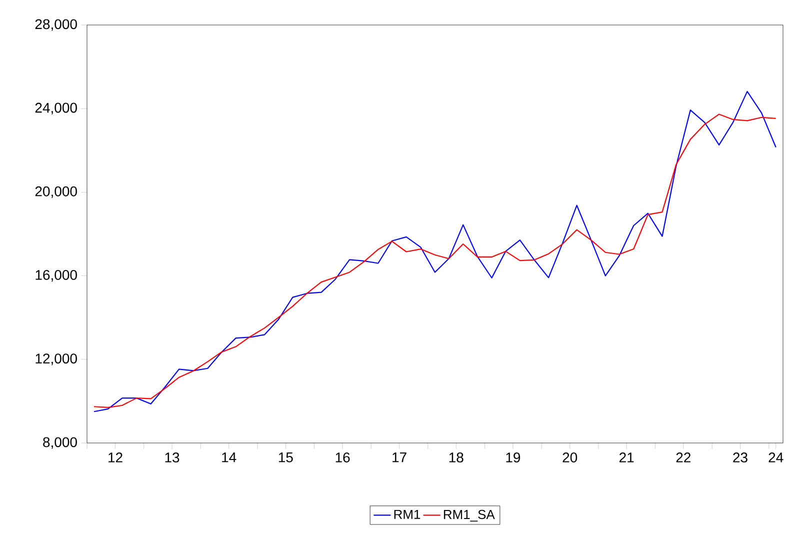 This screenshot has height=535, width=792. Describe the element at coordinates (229, 457) in the screenshot. I see `x-tick-label: 14` at that location.